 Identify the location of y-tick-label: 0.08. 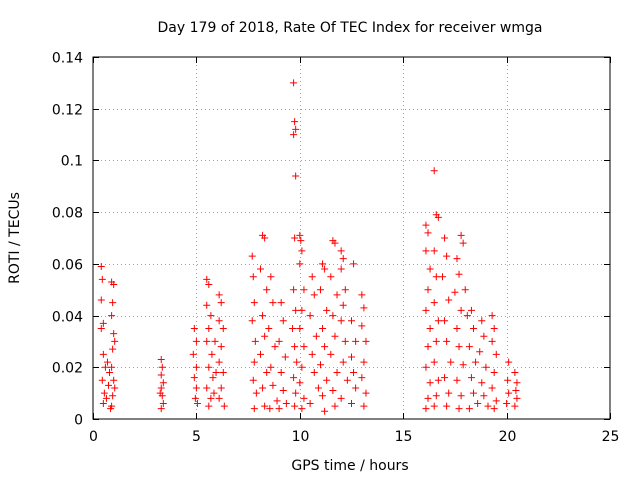
(67, 214).